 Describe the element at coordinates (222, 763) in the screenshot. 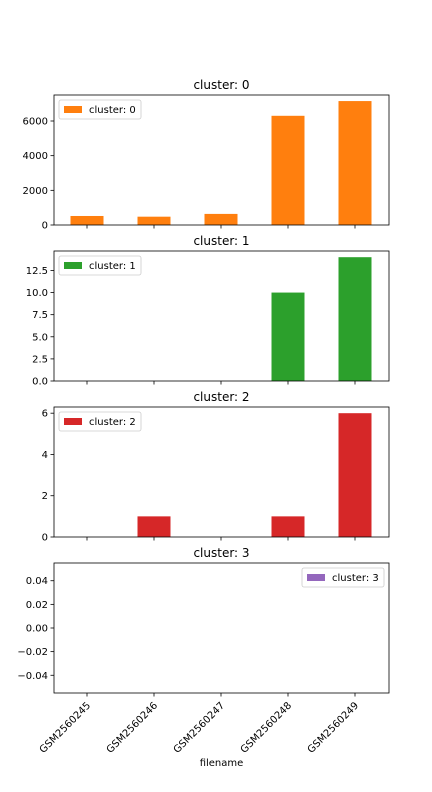

I see `x-axis-label: filename` at that location.